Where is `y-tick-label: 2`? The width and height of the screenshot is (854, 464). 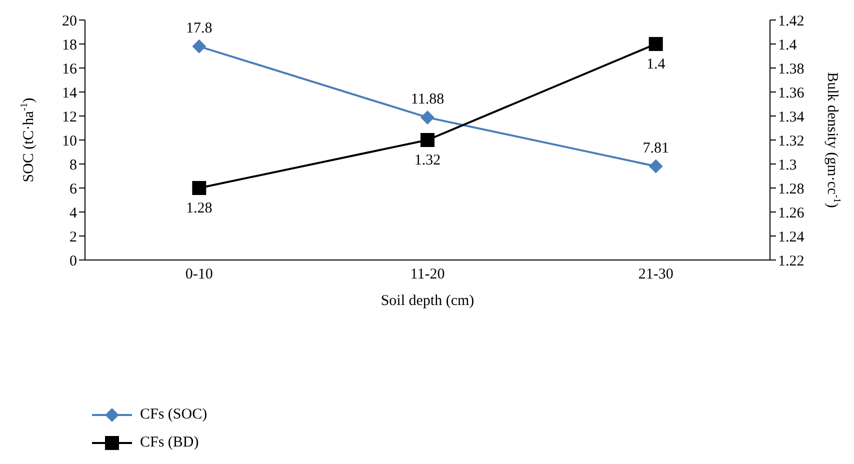
y-tick-label: 2 is located at coordinates (73, 237).